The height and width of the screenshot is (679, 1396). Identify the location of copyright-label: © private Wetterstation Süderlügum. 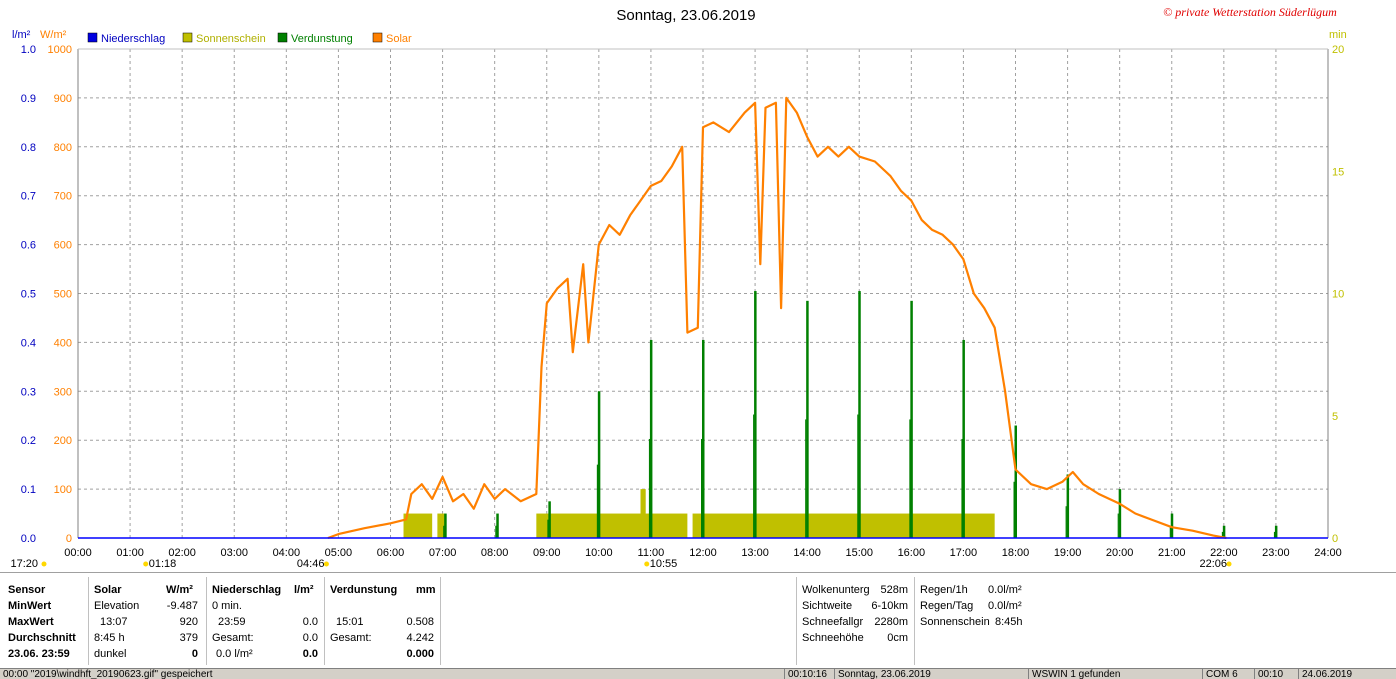
(1250, 12).